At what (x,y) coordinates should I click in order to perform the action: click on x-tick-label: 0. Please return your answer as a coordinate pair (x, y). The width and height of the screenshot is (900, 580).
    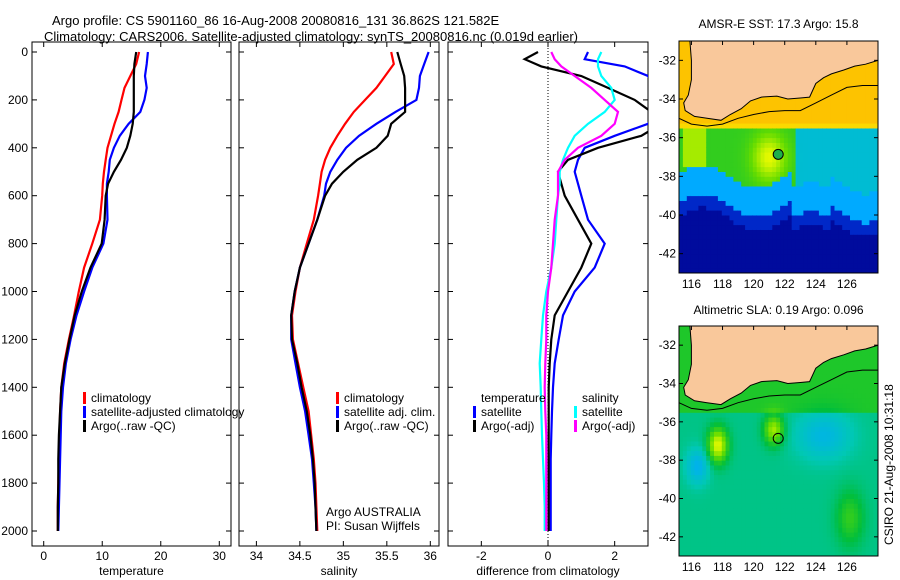
    Looking at the image, I should click on (43, 556).